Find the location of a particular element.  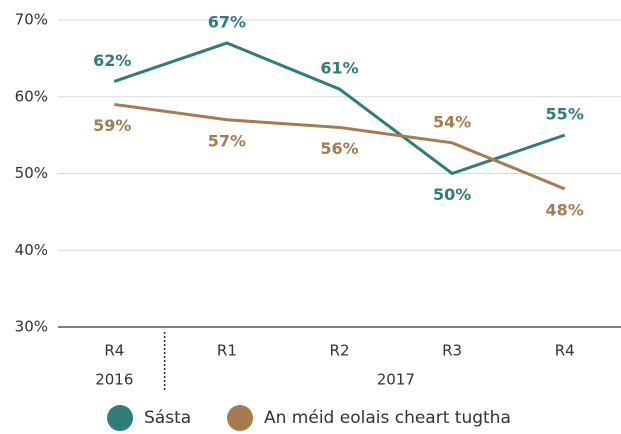

y-tick-label: 30% is located at coordinates (31, 327).